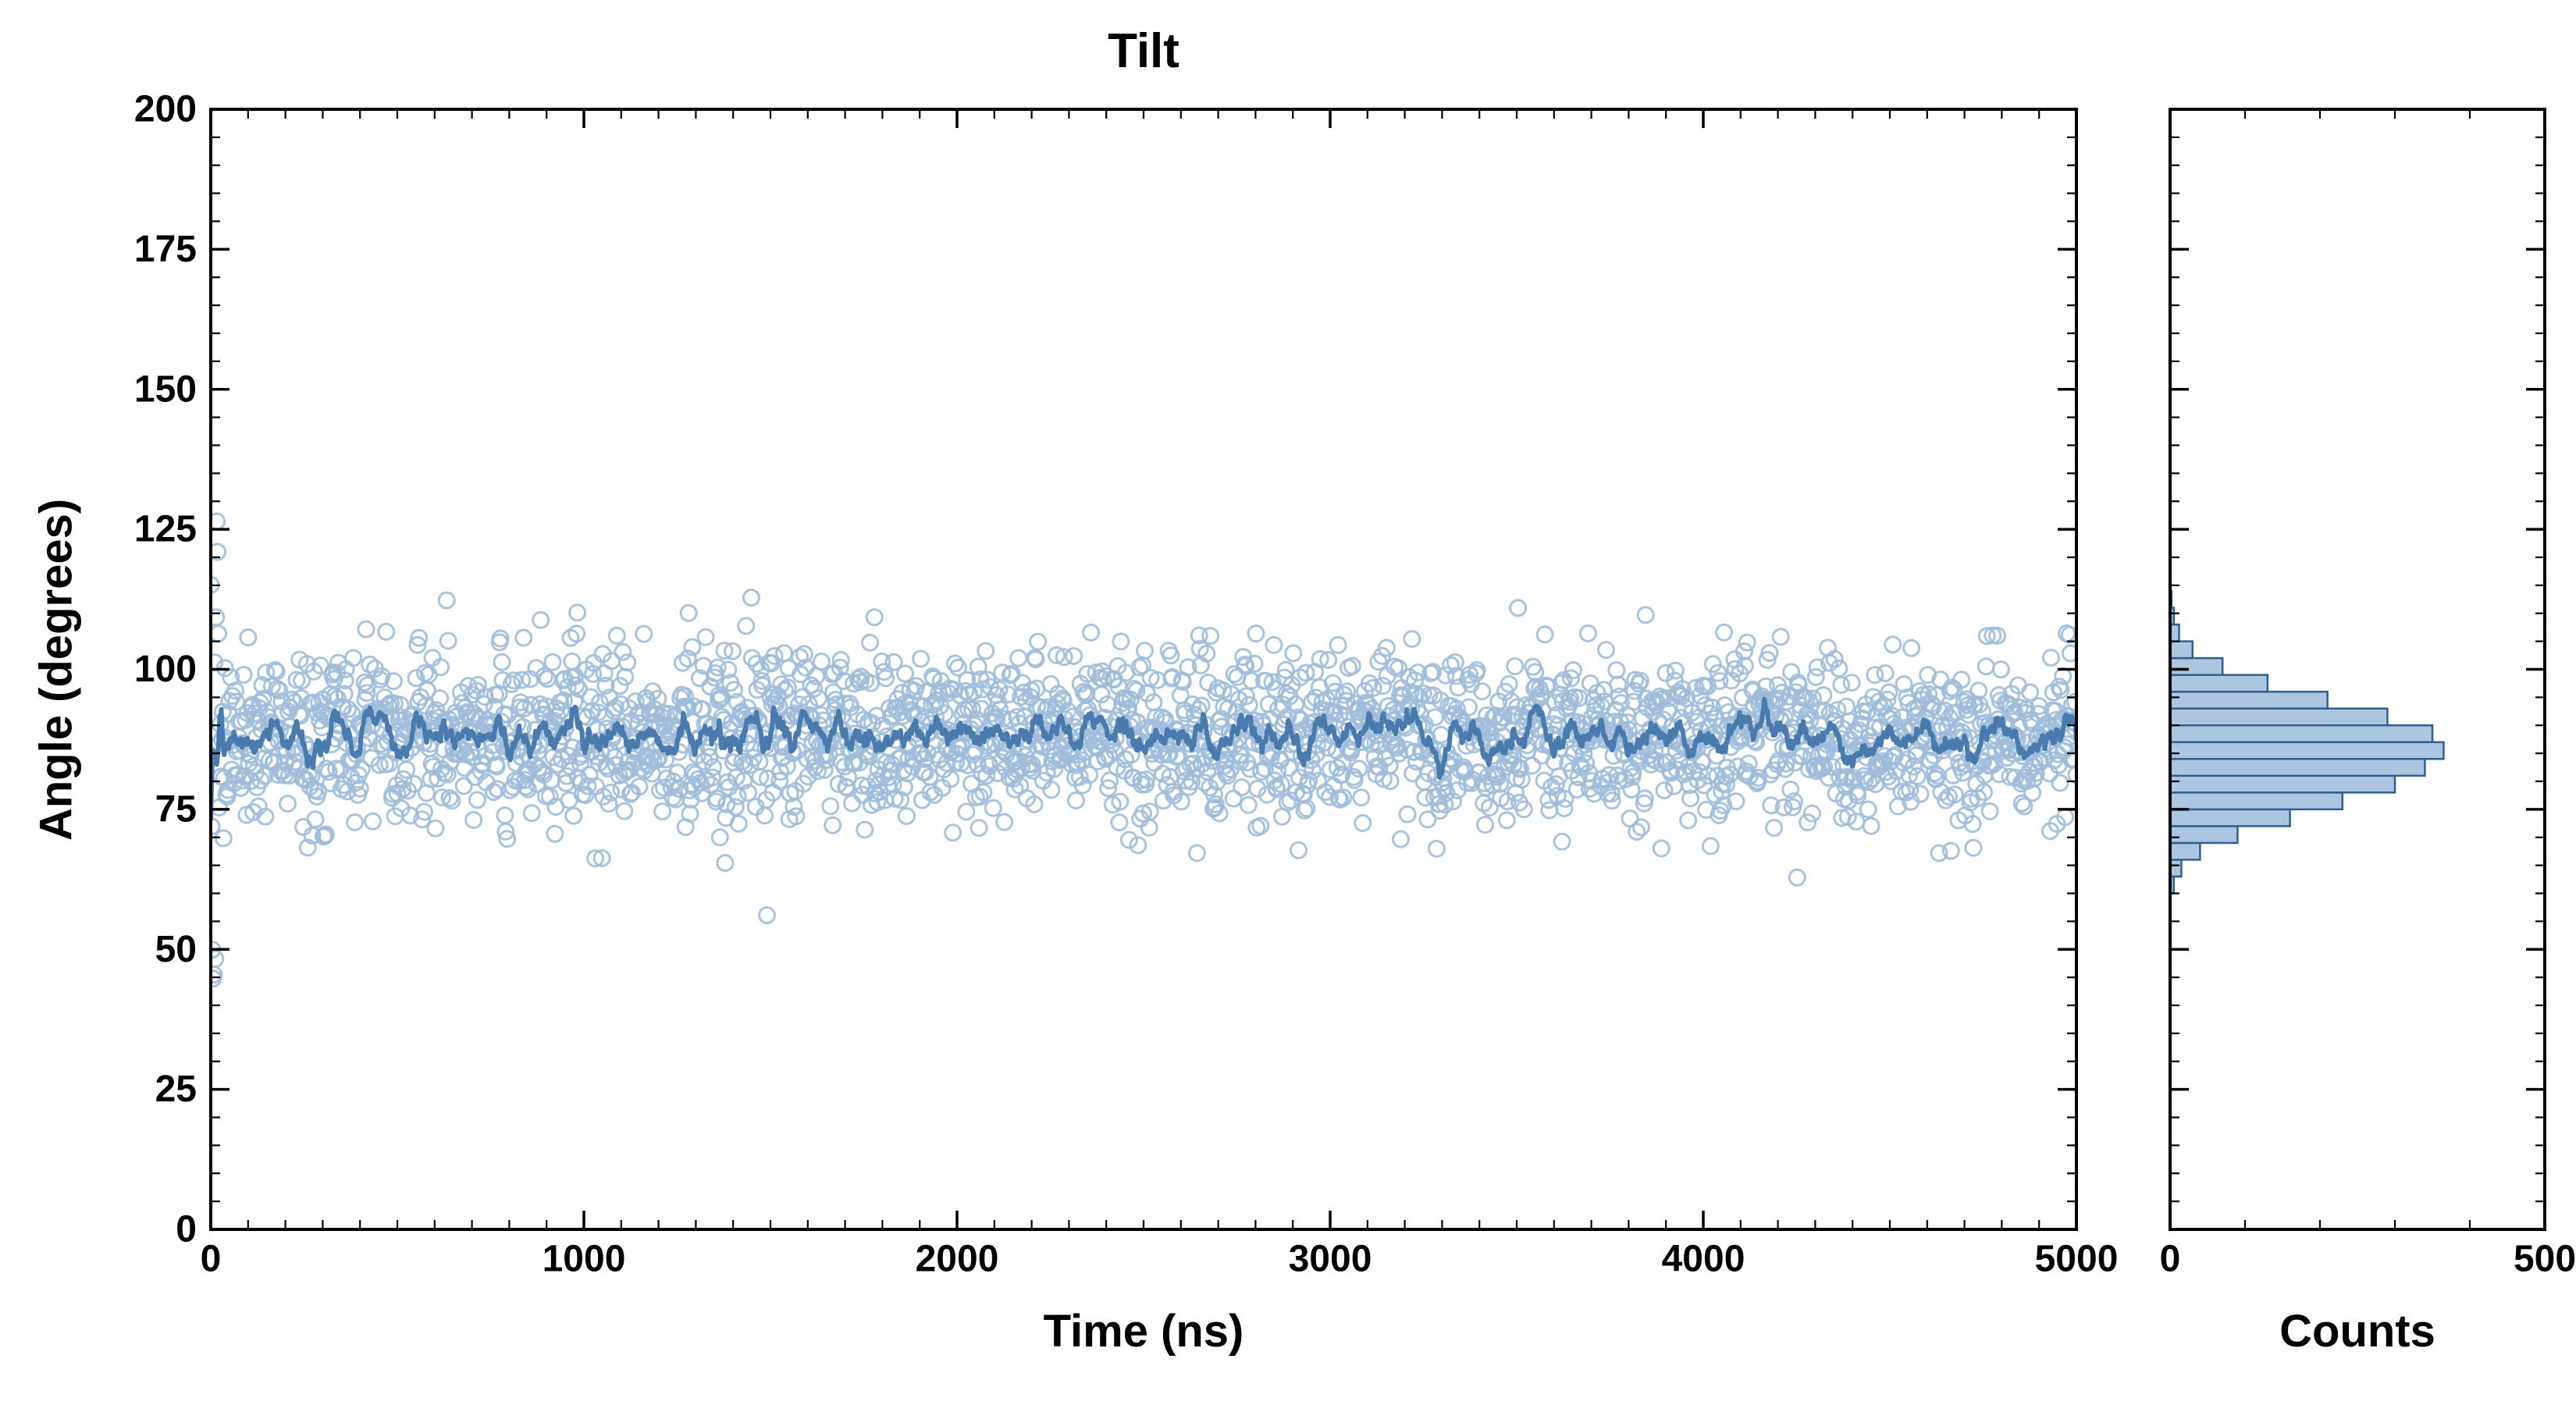 The height and width of the screenshot is (1405, 2576). I want to click on y-tick-label: 100, so click(165, 670).